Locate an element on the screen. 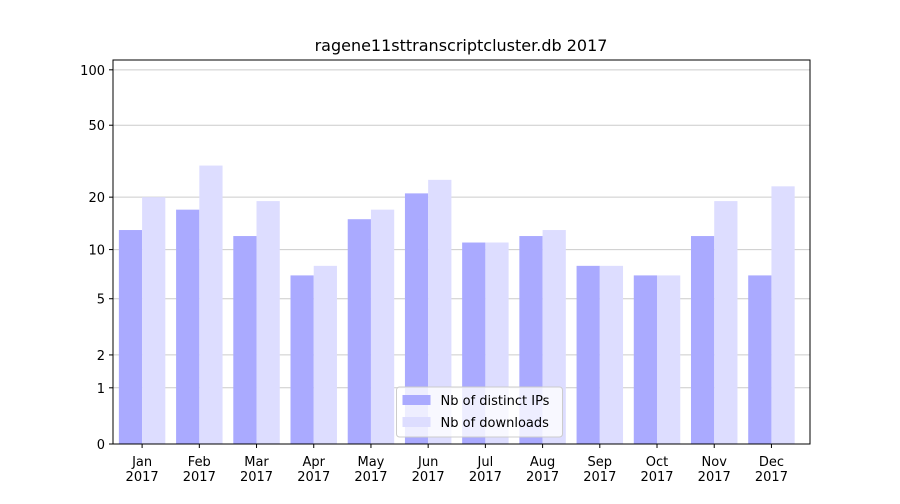  y-tick-label: 2 is located at coordinates (101, 356).